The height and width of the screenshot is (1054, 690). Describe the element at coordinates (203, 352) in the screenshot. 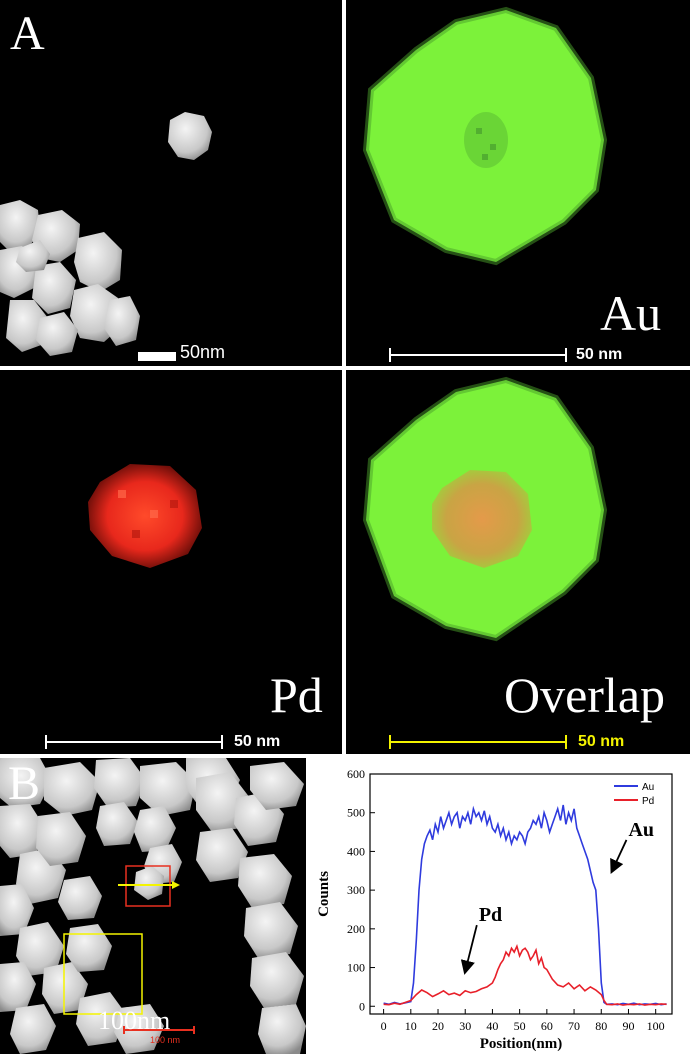

I see `tl-scale-label: 50nm` at that location.